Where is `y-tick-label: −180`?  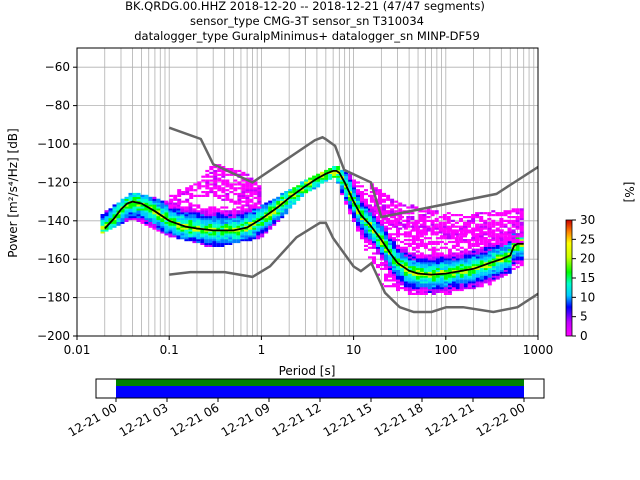
y-tick-label: −180 is located at coordinates (53, 298).